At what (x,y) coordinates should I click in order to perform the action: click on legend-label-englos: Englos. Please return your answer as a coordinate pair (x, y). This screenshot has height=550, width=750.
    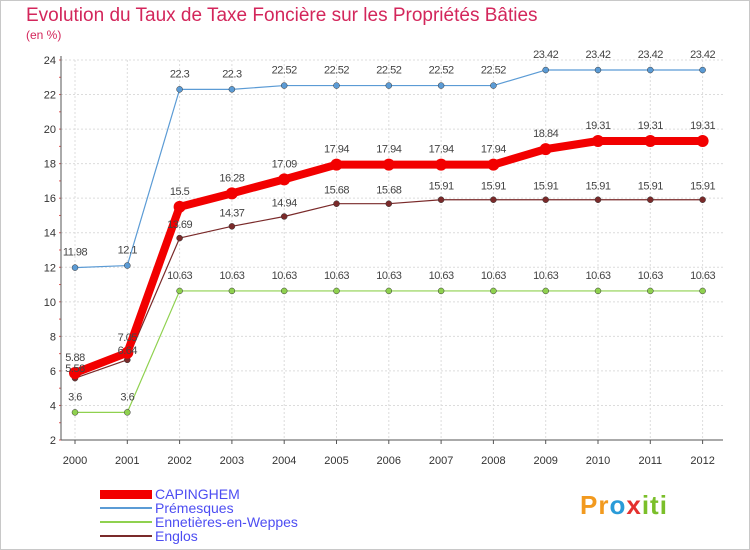
    Looking at the image, I should click on (176, 536).